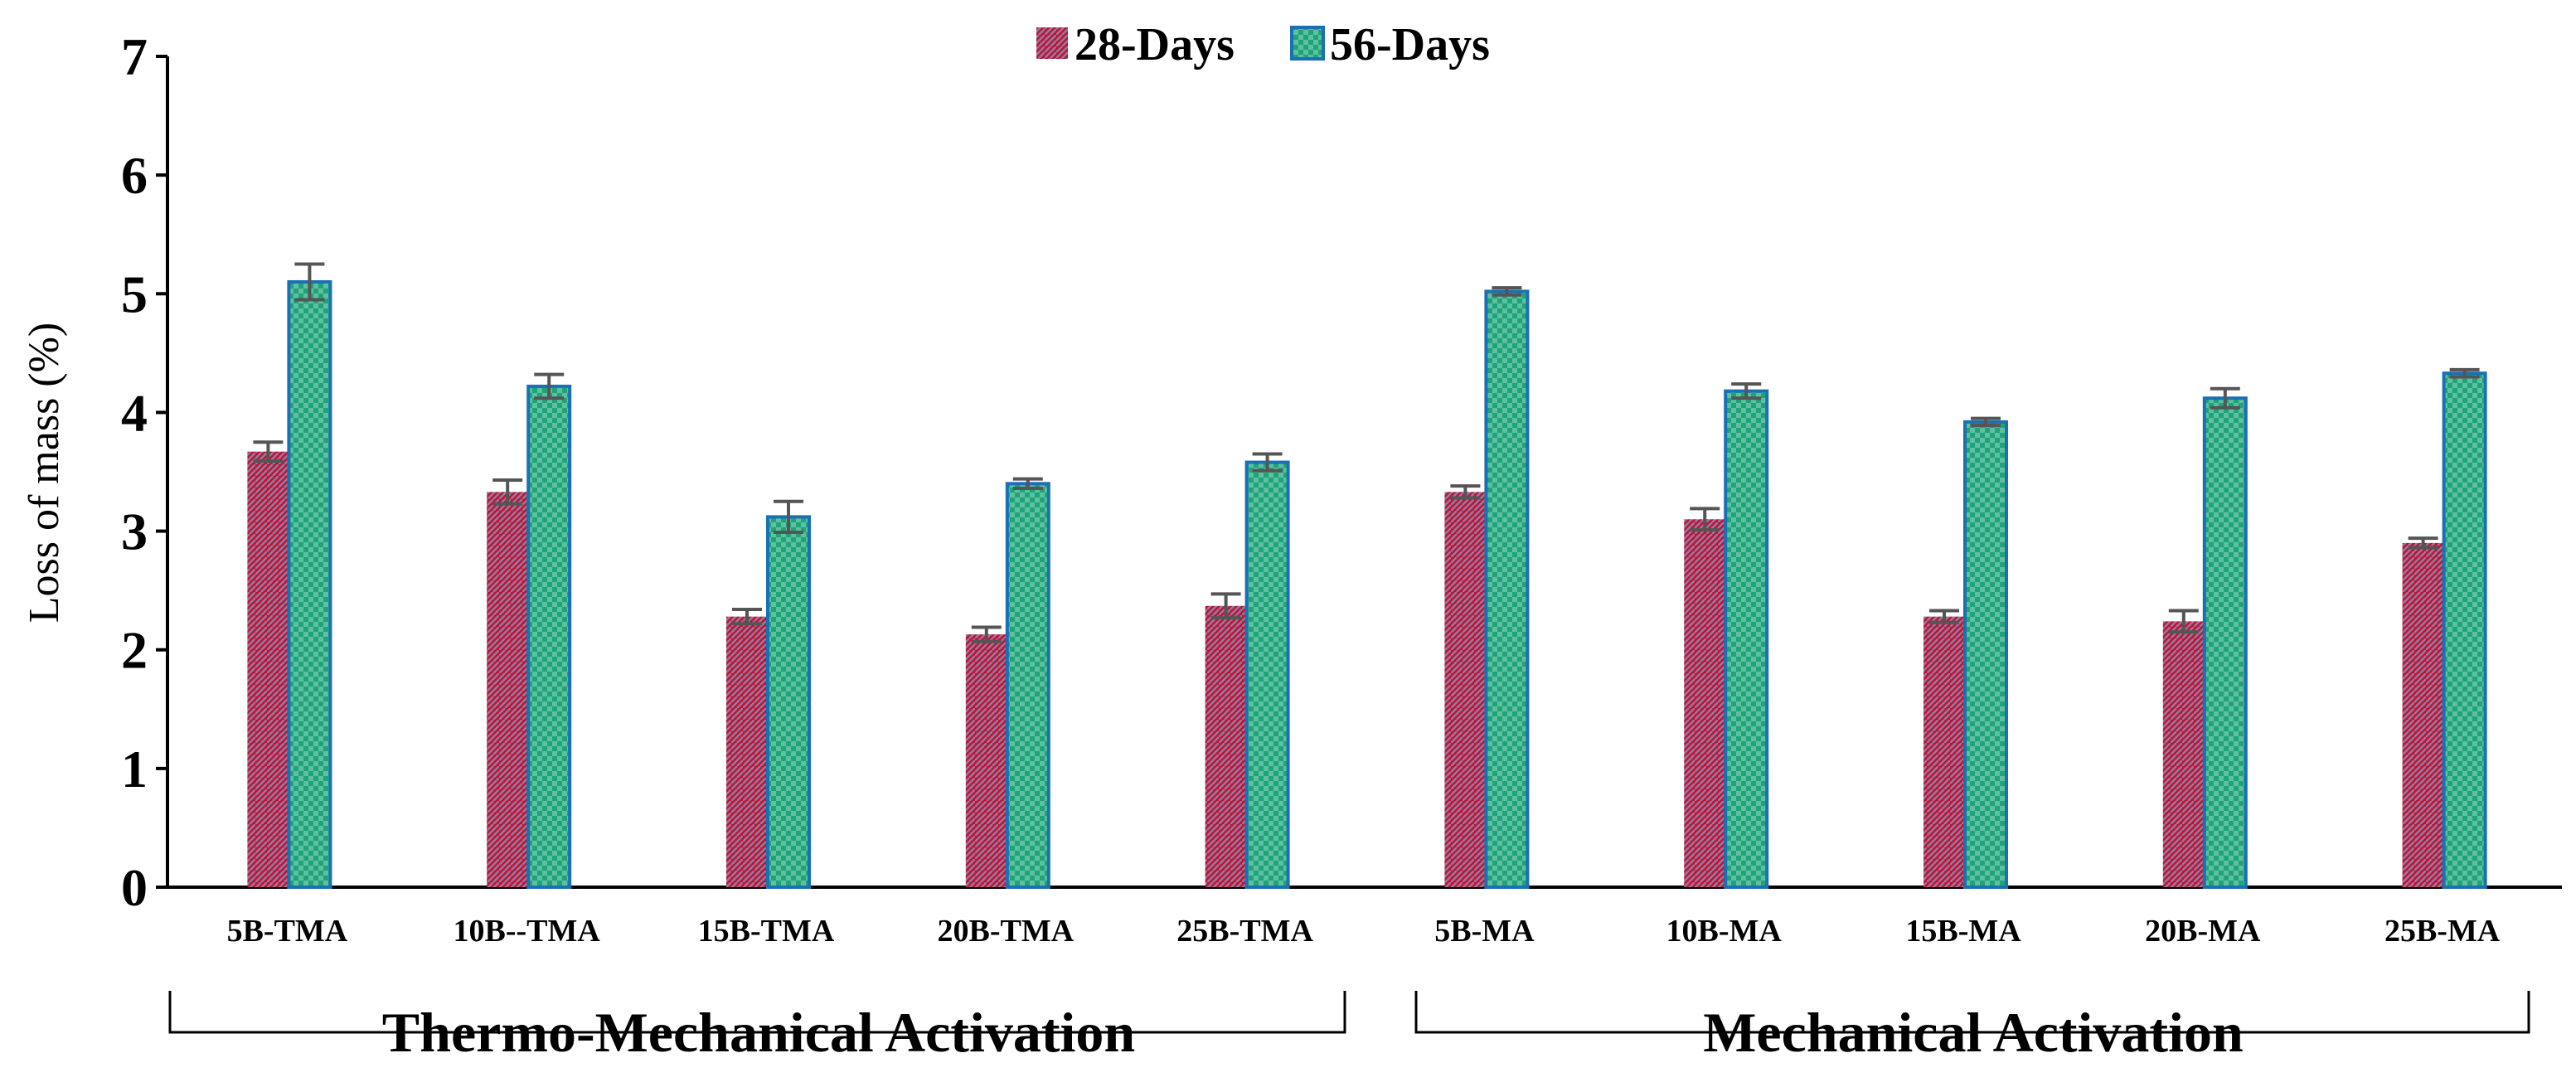 Image resolution: width=2576 pixels, height=1087 pixels. Describe the element at coordinates (144, 472) in the screenshot. I see `y-axis-ticks: 0 1 2 3 4 5 6 7` at that location.